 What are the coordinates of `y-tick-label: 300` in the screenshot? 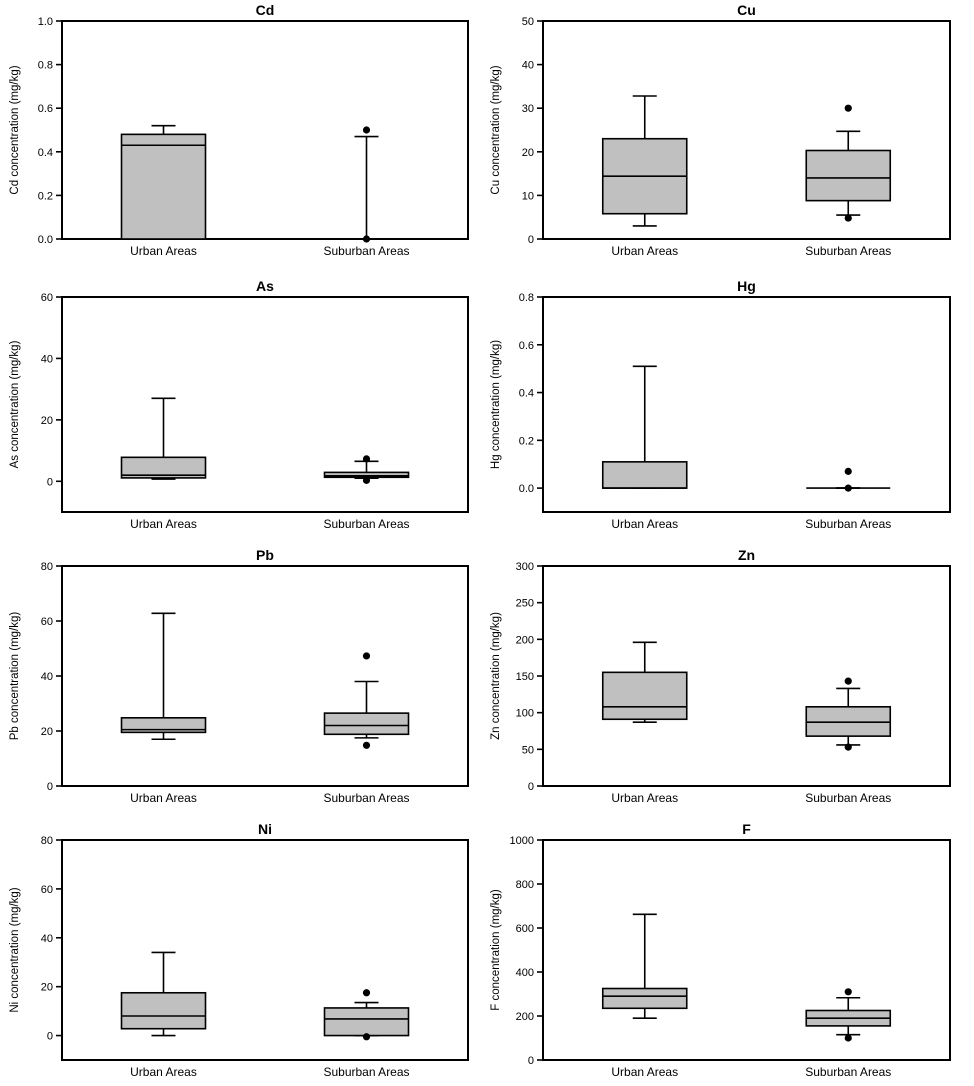 It's located at (525, 567).